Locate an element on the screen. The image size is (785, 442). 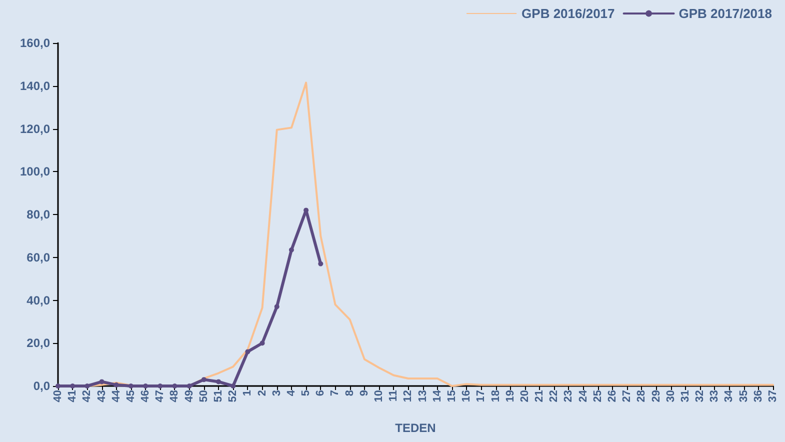
x-axis-title: TEDEN is located at coordinates (415, 428).